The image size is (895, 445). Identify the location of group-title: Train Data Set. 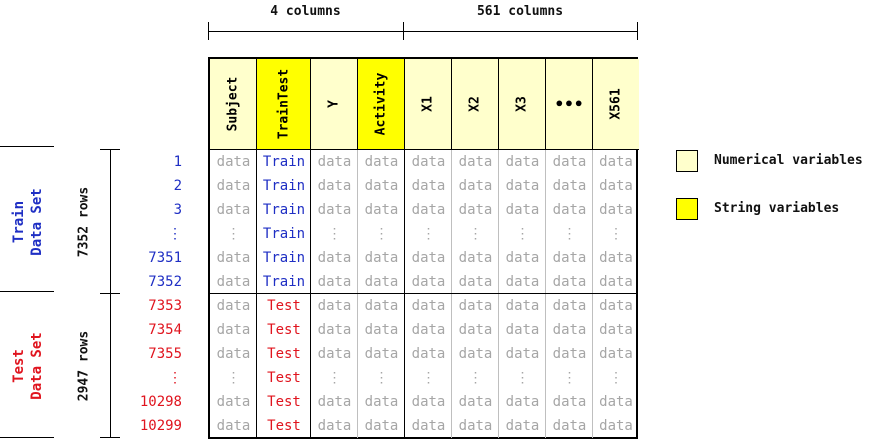
(28, 221).